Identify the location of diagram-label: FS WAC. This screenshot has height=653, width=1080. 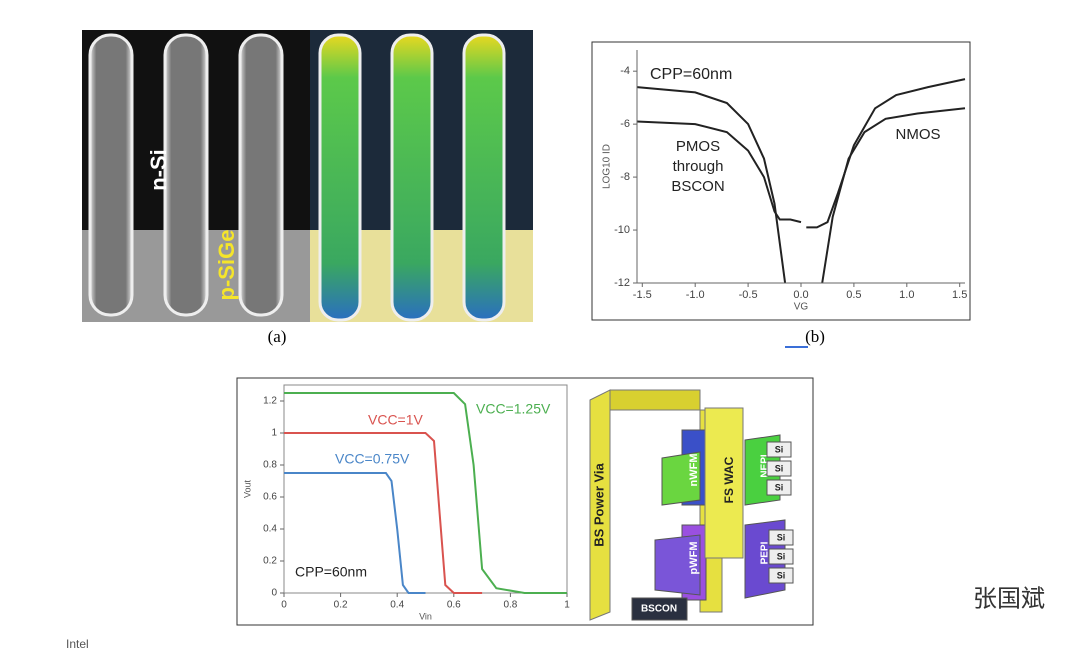
(729, 479).